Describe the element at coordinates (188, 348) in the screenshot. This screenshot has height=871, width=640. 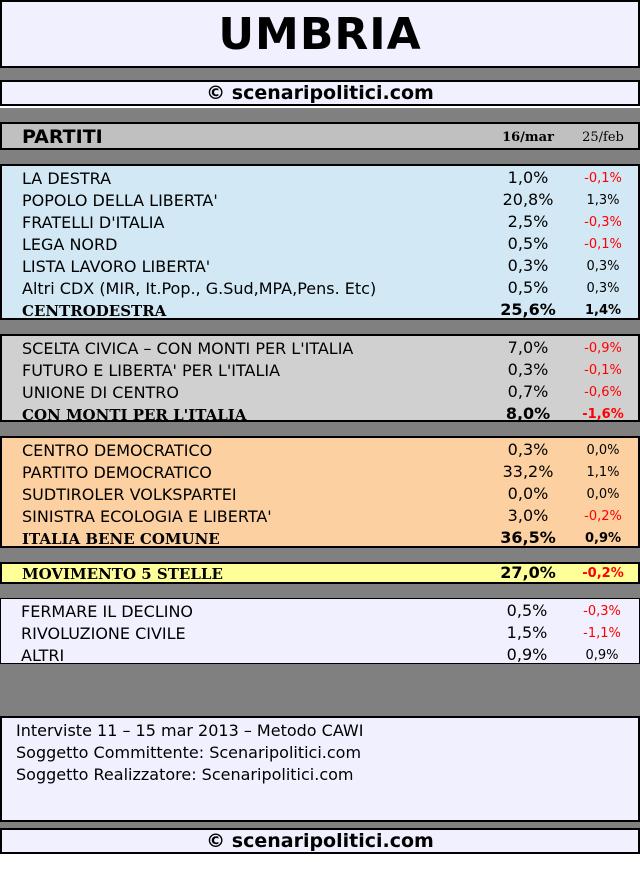
I see `party-name: SCELTA CIVICA – CON MONTI PER L'ITALIA` at that location.